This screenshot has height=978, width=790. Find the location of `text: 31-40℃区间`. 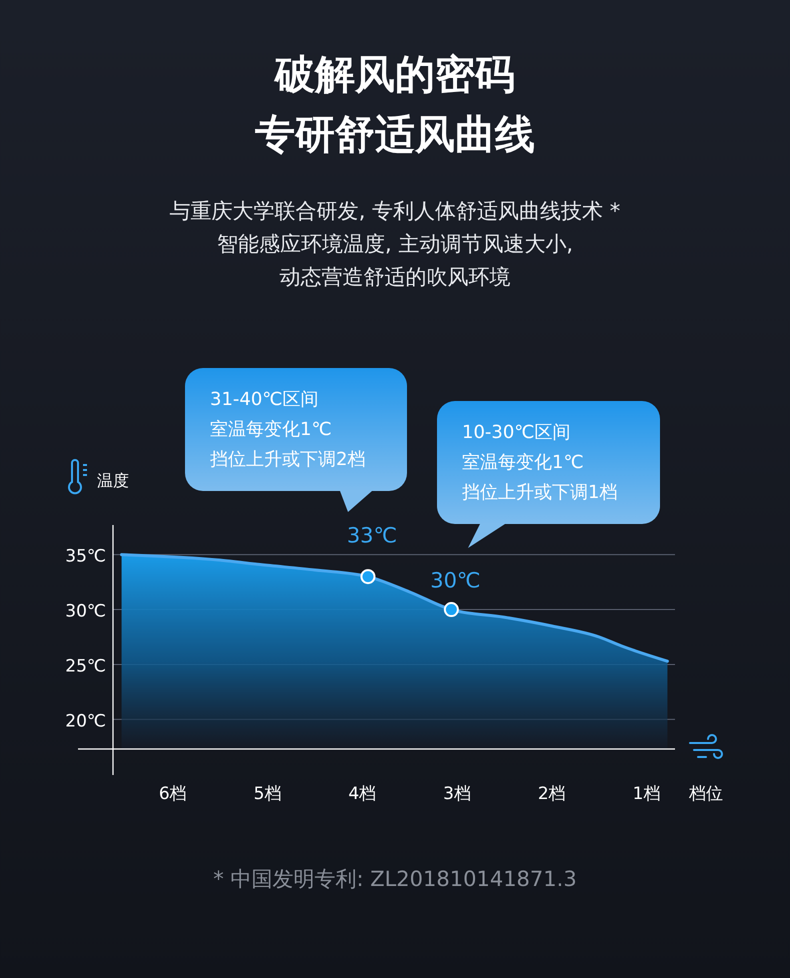

text: 31-40℃区间 is located at coordinates (264, 399).